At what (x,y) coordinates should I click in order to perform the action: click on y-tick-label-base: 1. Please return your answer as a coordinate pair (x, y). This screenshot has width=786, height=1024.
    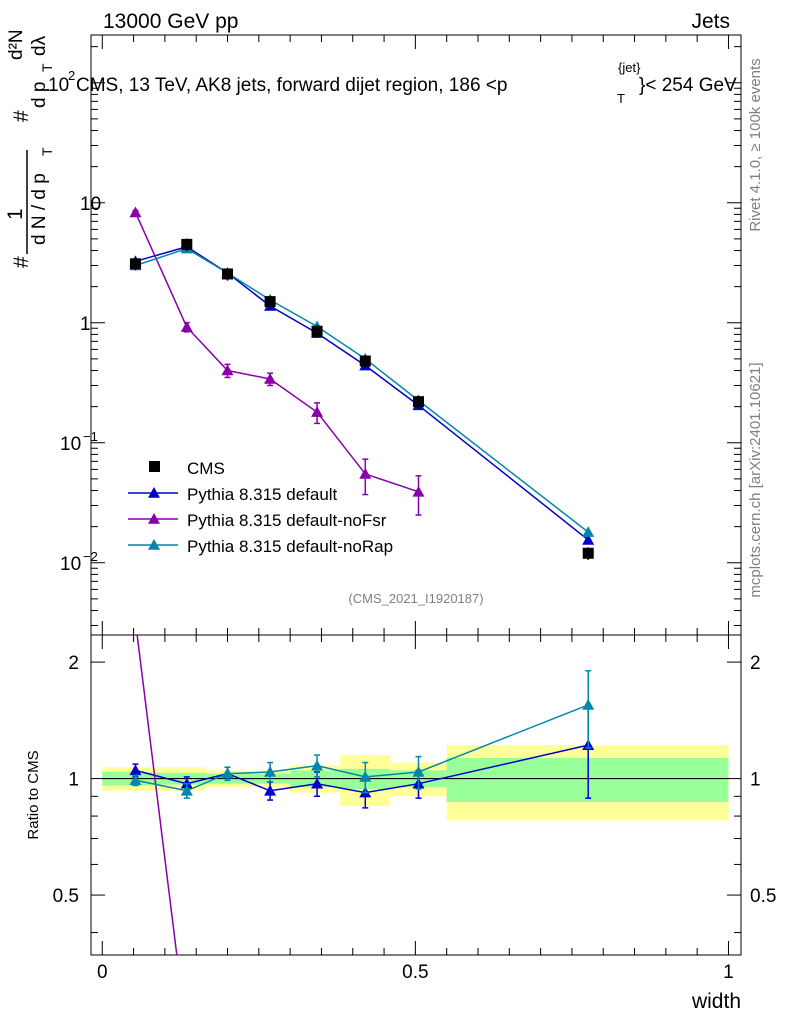
    Looking at the image, I should click on (85, 324).